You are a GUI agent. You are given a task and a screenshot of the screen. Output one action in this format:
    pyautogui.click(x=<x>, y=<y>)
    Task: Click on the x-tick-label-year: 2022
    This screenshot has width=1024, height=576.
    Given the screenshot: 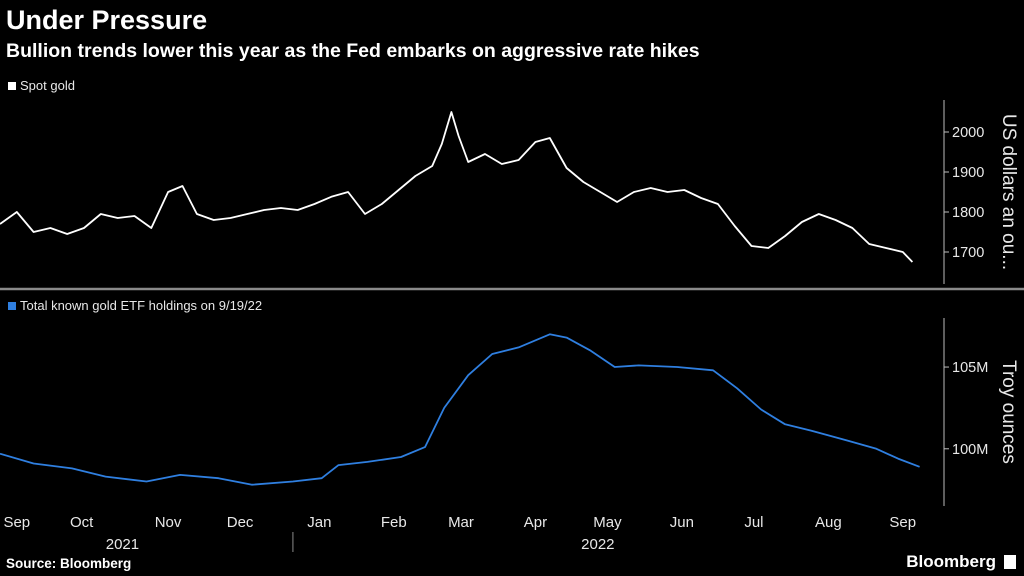 What is the action you would take?
    pyautogui.click(x=597, y=544)
    